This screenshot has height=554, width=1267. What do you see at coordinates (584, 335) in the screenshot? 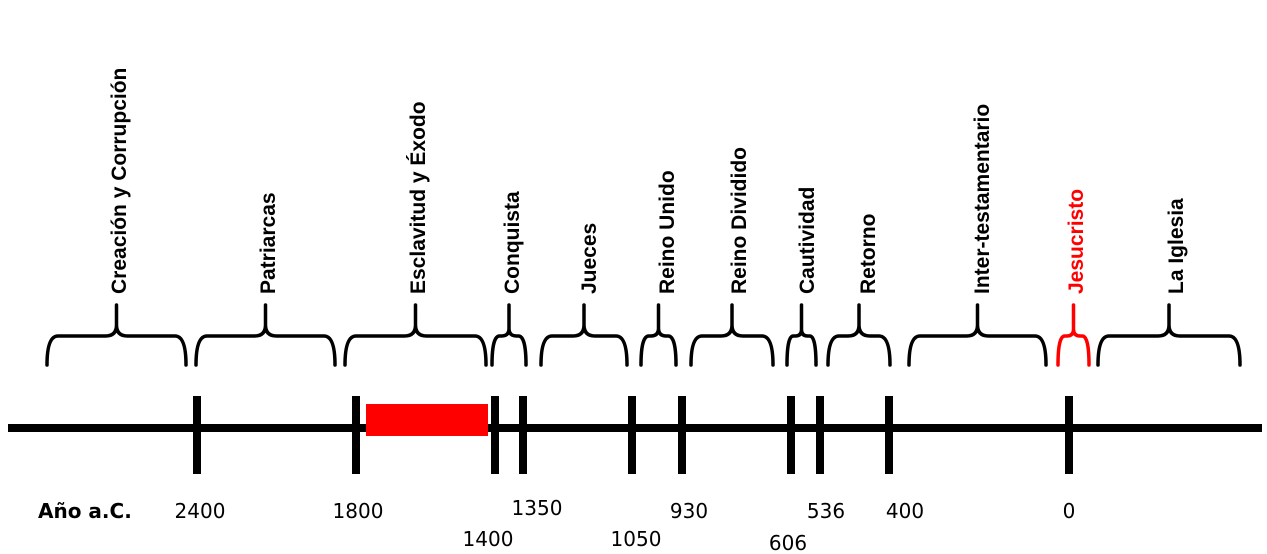
I see `brace-jueces` at bounding box center [584, 335].